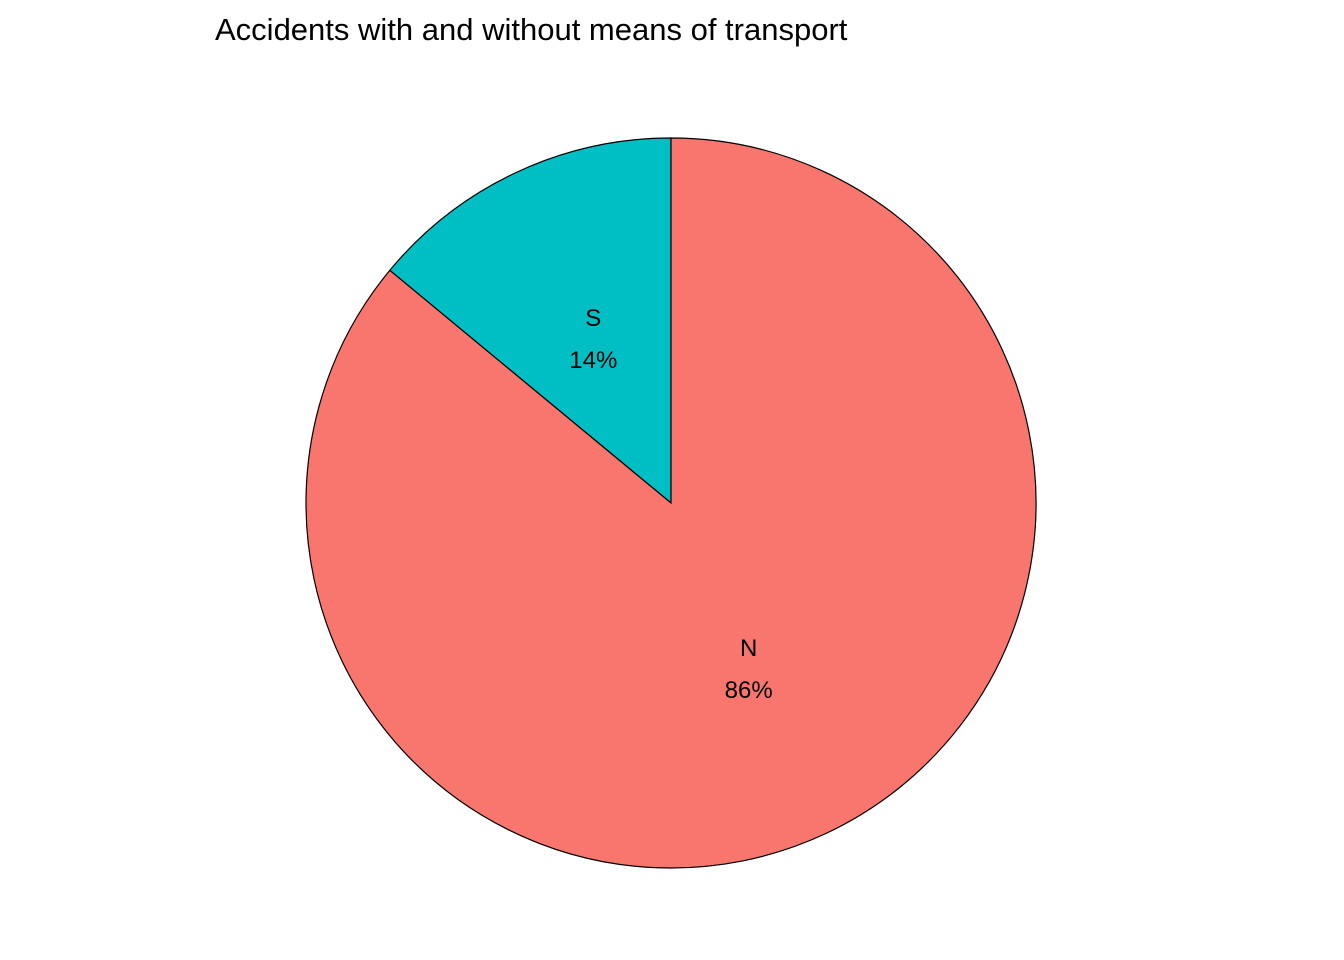 This screenshot has height=960, width=1344. What do you see at coordinates (593, 318) in the screenshot?
I see `slice-name-label-s: S` at bounding box center [593, 318].